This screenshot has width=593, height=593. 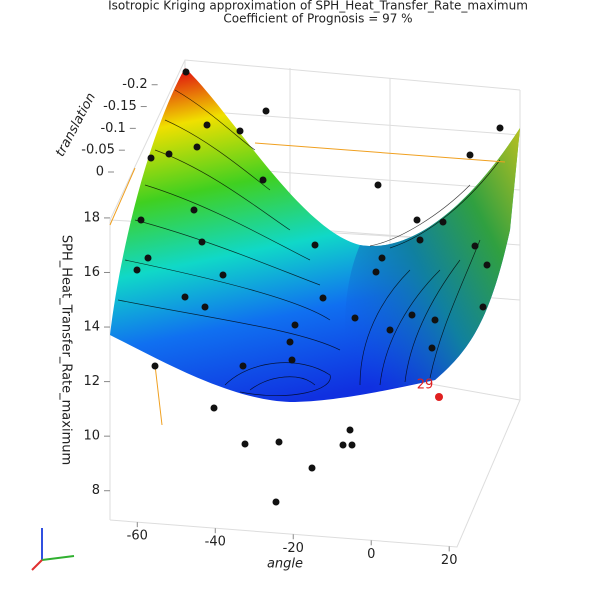 What do you see at coordinates (91, 272) in the screenshot?
I see `z-tick-label: 16` at bounding box center [91, 272].